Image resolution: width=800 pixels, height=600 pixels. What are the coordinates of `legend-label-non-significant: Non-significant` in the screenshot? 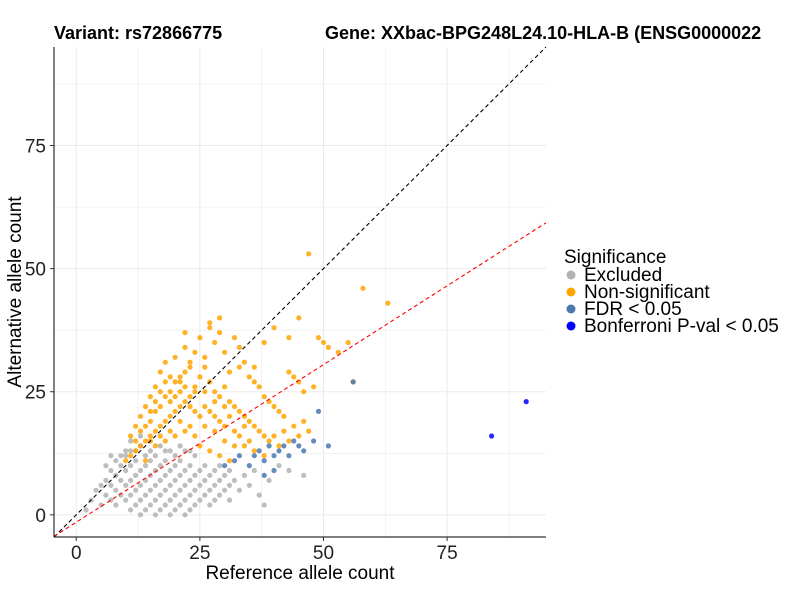 It's located at (647, 292).